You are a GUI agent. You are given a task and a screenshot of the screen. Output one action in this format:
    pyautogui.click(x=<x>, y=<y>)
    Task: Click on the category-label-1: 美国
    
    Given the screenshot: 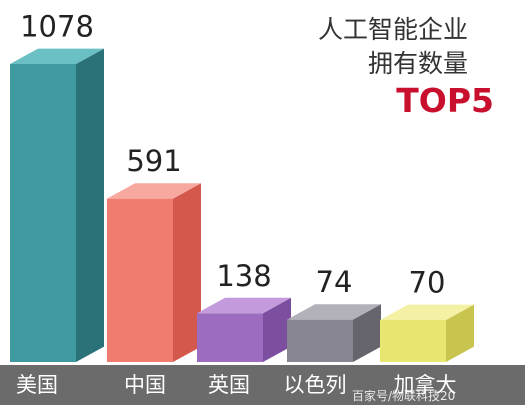 What is the action you would take?
    pyautogui.click(x=37, y=385)
    